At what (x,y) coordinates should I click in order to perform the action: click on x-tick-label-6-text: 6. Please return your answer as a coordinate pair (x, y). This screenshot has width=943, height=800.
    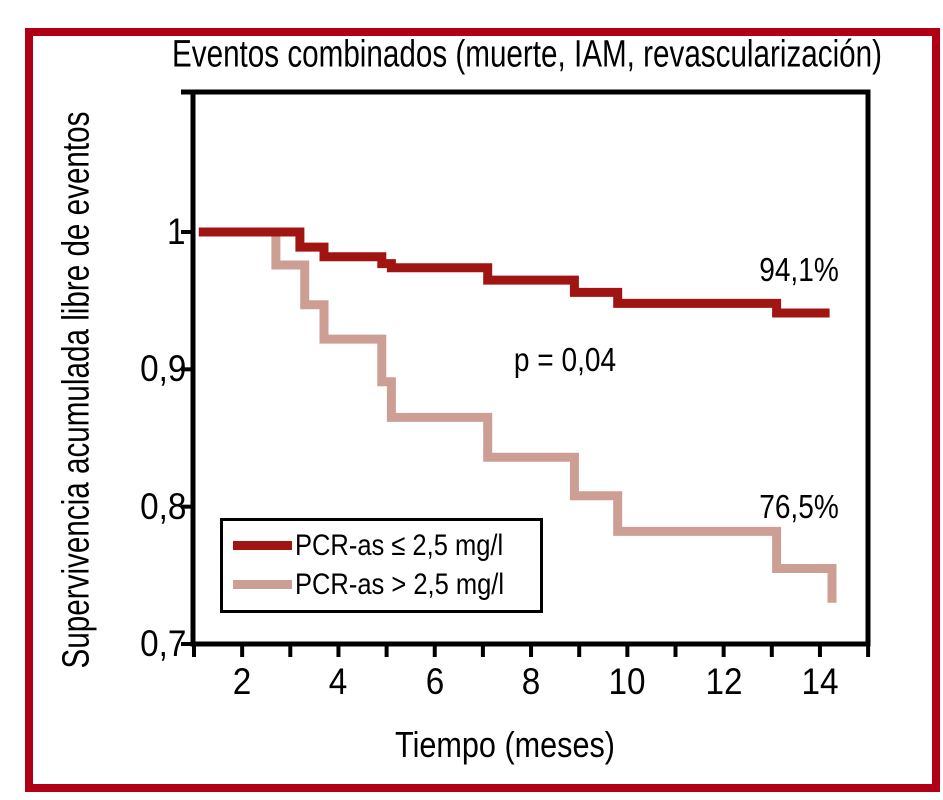
    Looking at the image, I should click on (435, 681).